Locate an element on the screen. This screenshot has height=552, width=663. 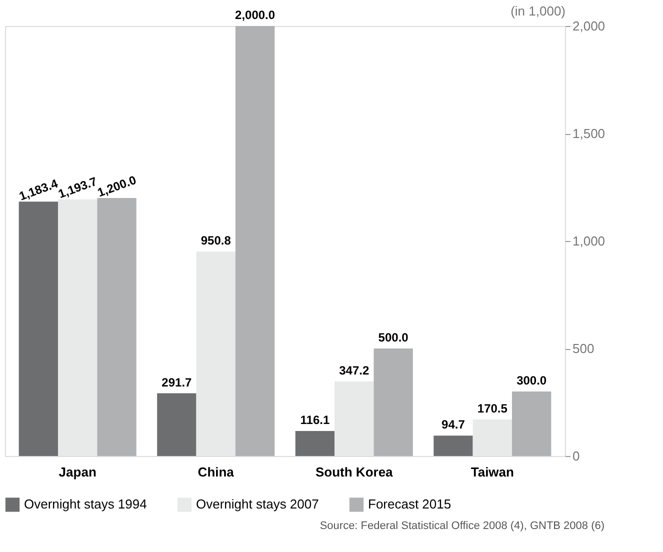
y-tick-label: 1,500 is located at coordinates (589, 133).